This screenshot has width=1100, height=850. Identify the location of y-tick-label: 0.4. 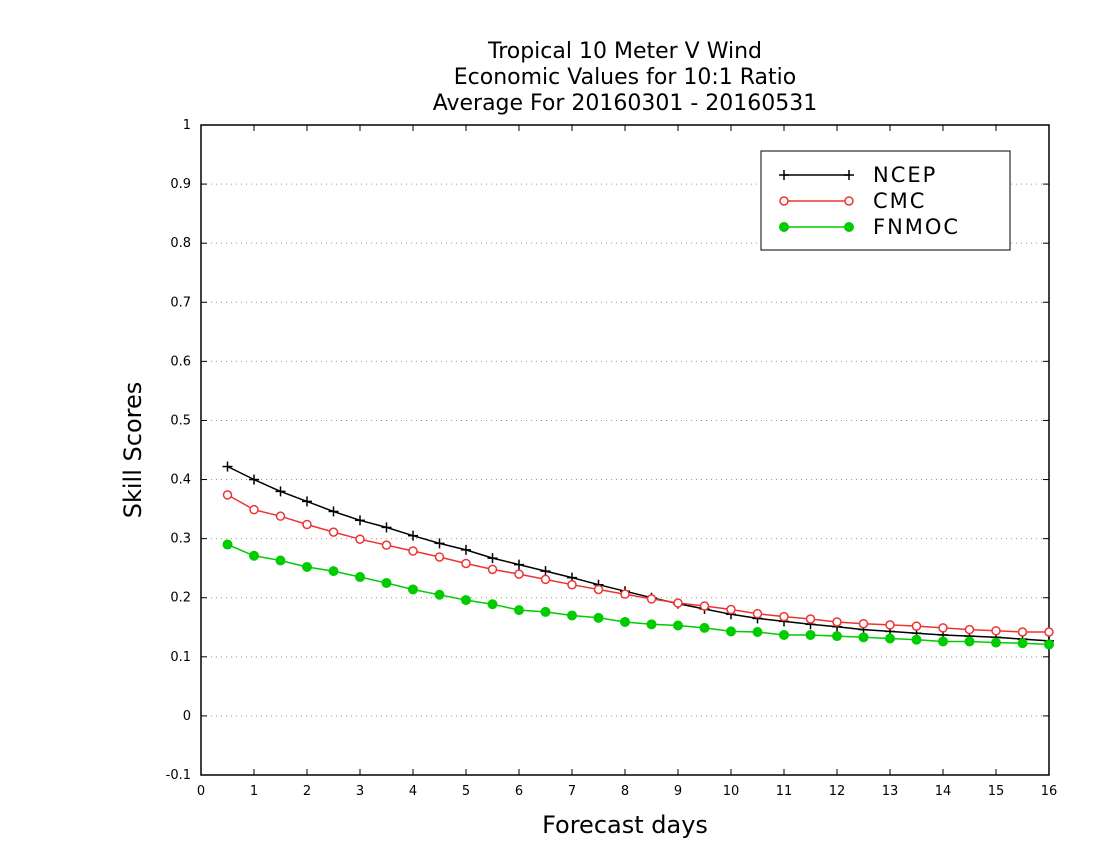
(180, 480).